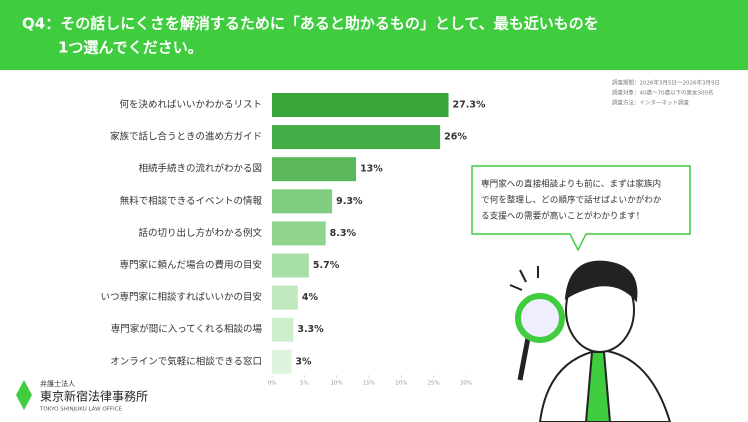 Image resolution: width=748 pixels, height=422 pixels. I want to click on value-label: 5.7%, so click(326, 265).